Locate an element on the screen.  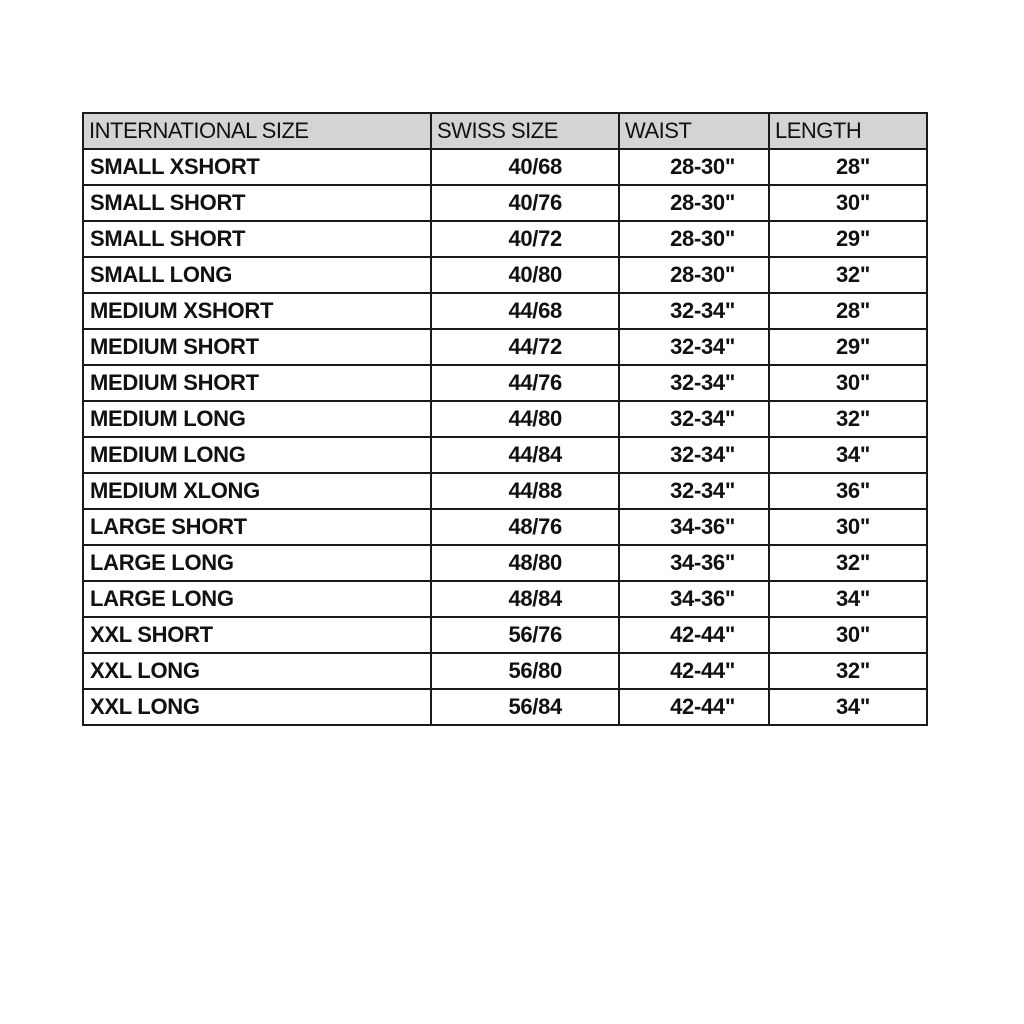
swiss-size-cell: 40/68 is located at coordinates (525, 167).